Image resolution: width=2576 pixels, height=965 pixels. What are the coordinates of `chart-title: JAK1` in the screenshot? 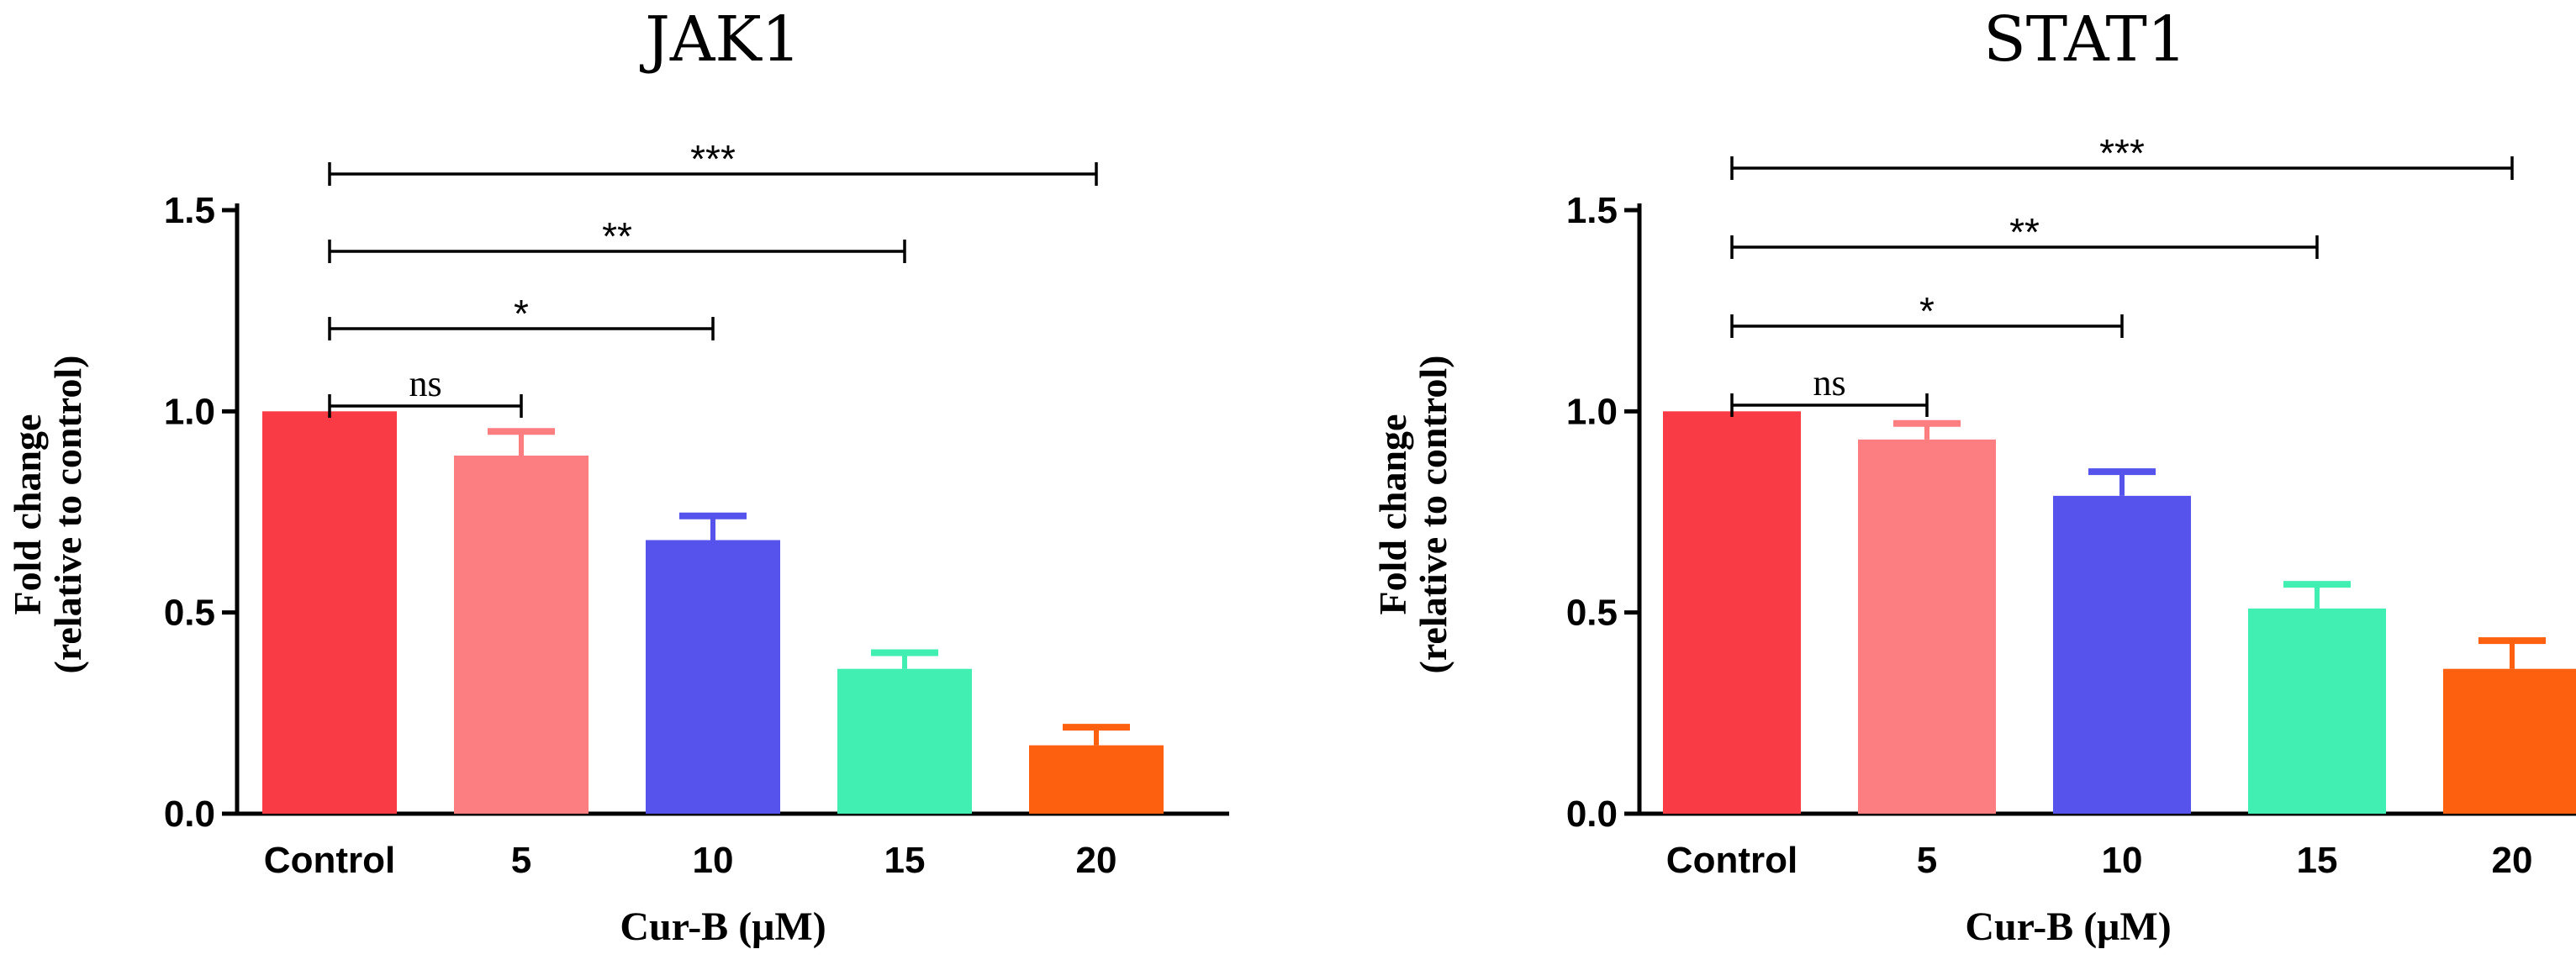 It's located at (720, 39).